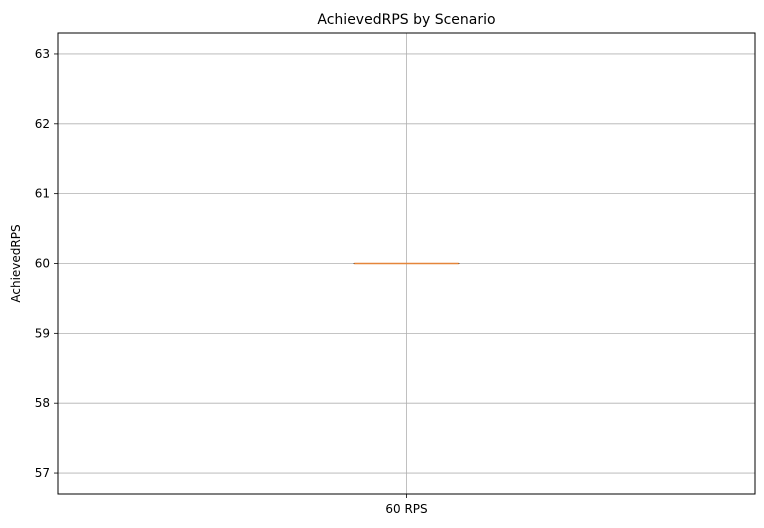 Image resolution: width=764 pixels, height=528 pixels. Describe the element at coordinates (406, 20) in the screenshot. I see `chart-title: AchievedRPS by Scenario` at that location.